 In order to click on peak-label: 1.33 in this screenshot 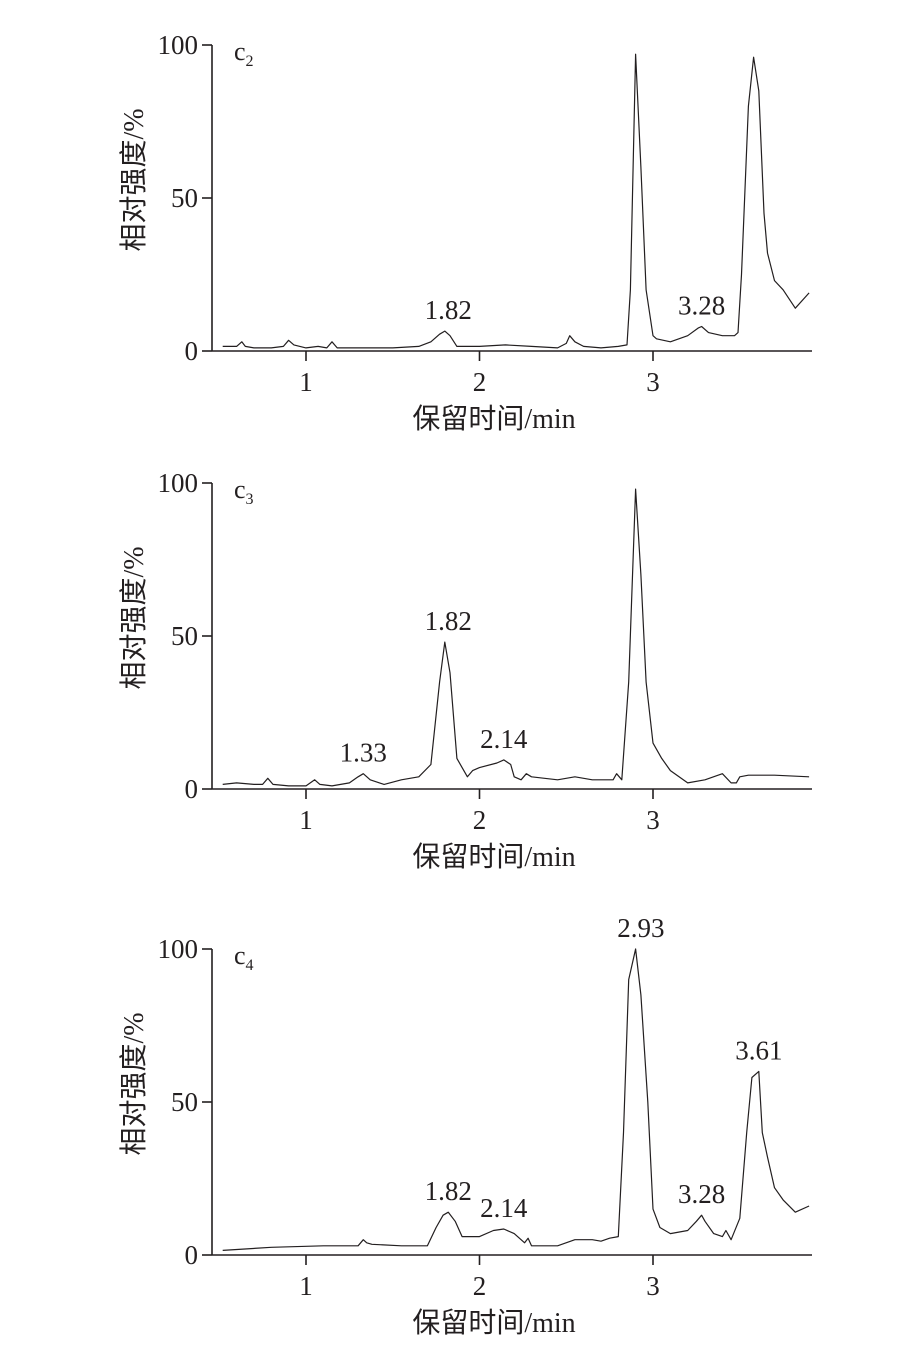, I will do `click(363, 753)`.